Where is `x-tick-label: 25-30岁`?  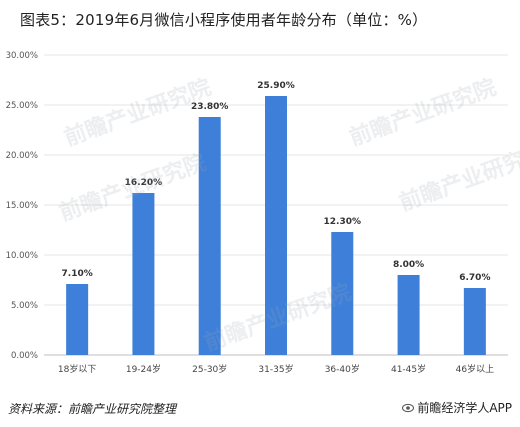
x-tick-label: 25-30岁 is located at coordinates (209, 369).